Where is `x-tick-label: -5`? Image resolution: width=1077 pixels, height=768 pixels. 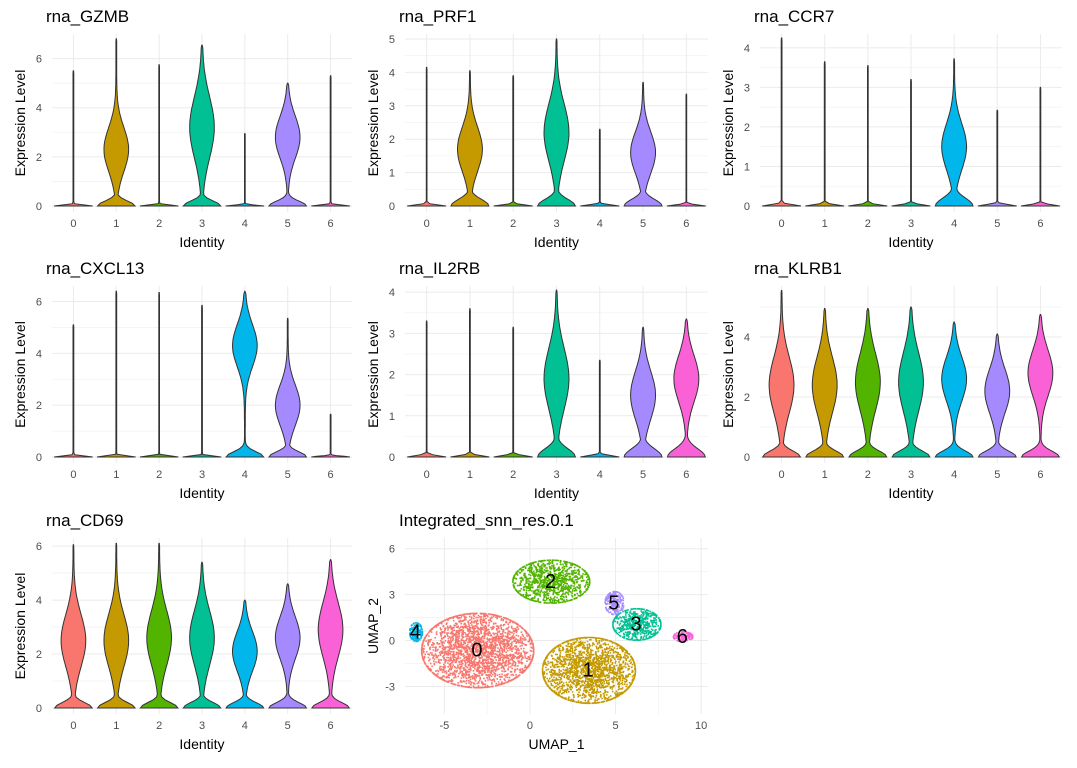
x-tick-label: -5 is located at coordinates (444, 726).